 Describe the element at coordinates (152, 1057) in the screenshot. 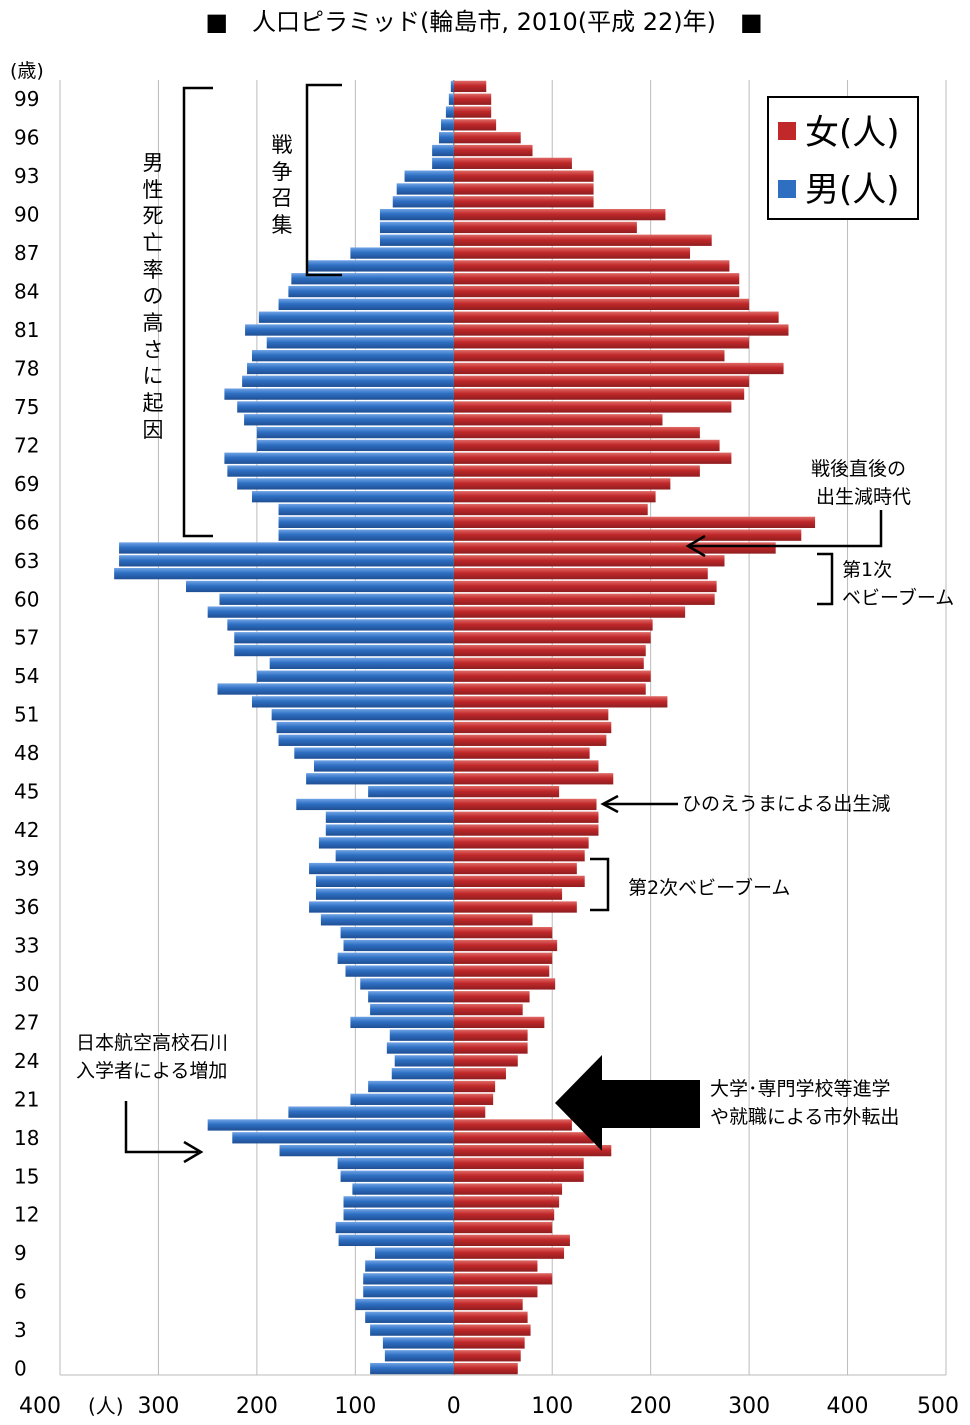

I see `annotation-school-enrollment: 日本航空高校石川 入学者による増加` at that location.